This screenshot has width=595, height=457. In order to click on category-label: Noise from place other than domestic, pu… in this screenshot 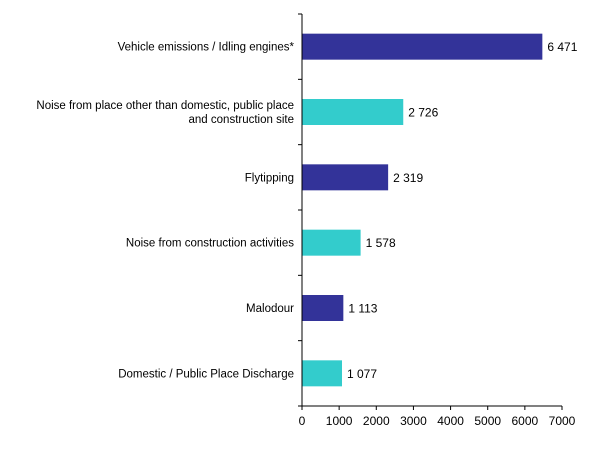, I will do `click(165, 113)`.